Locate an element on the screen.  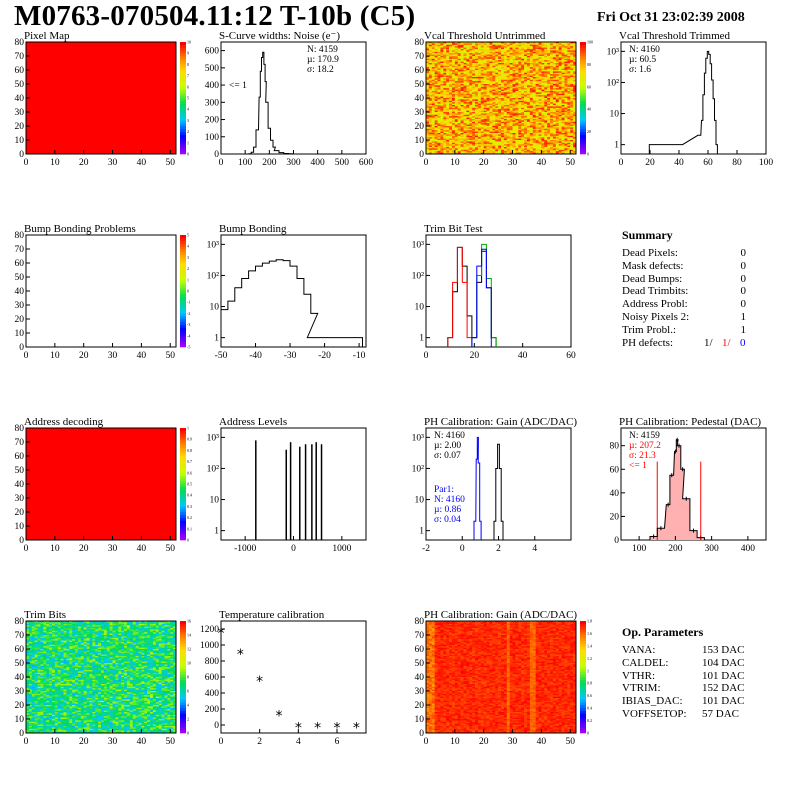
op-parameter-label: IBIAS_DAC: is located at coordinates (652, 701).